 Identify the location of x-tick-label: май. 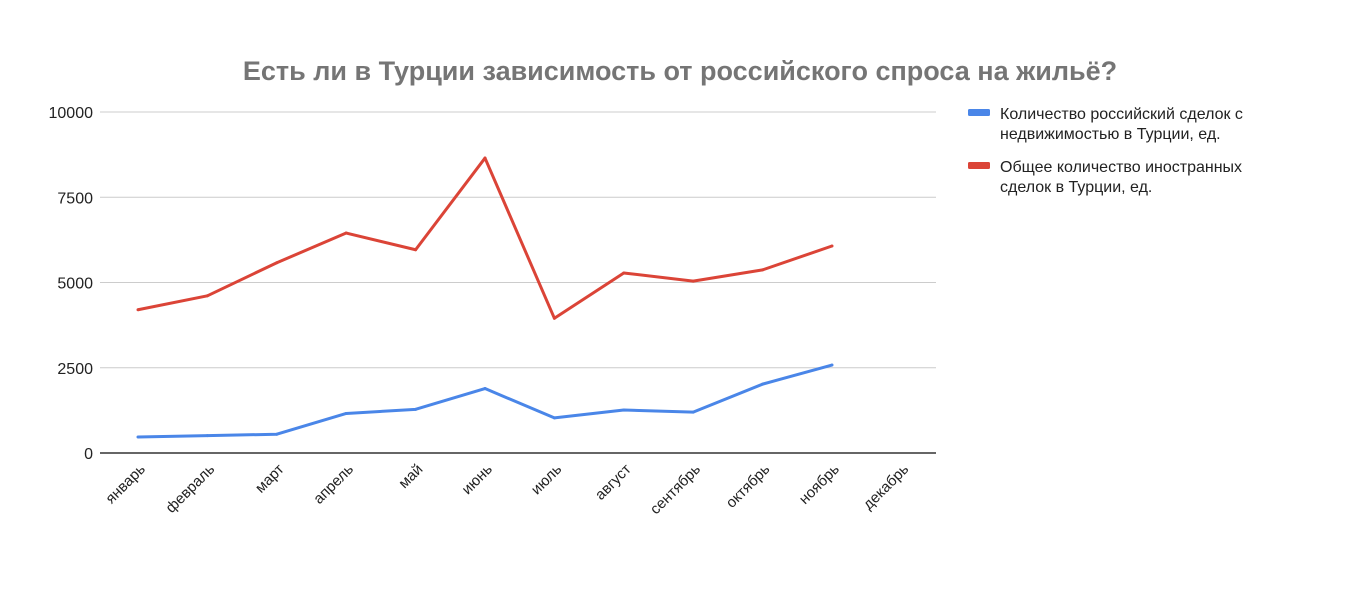
(410, 476).